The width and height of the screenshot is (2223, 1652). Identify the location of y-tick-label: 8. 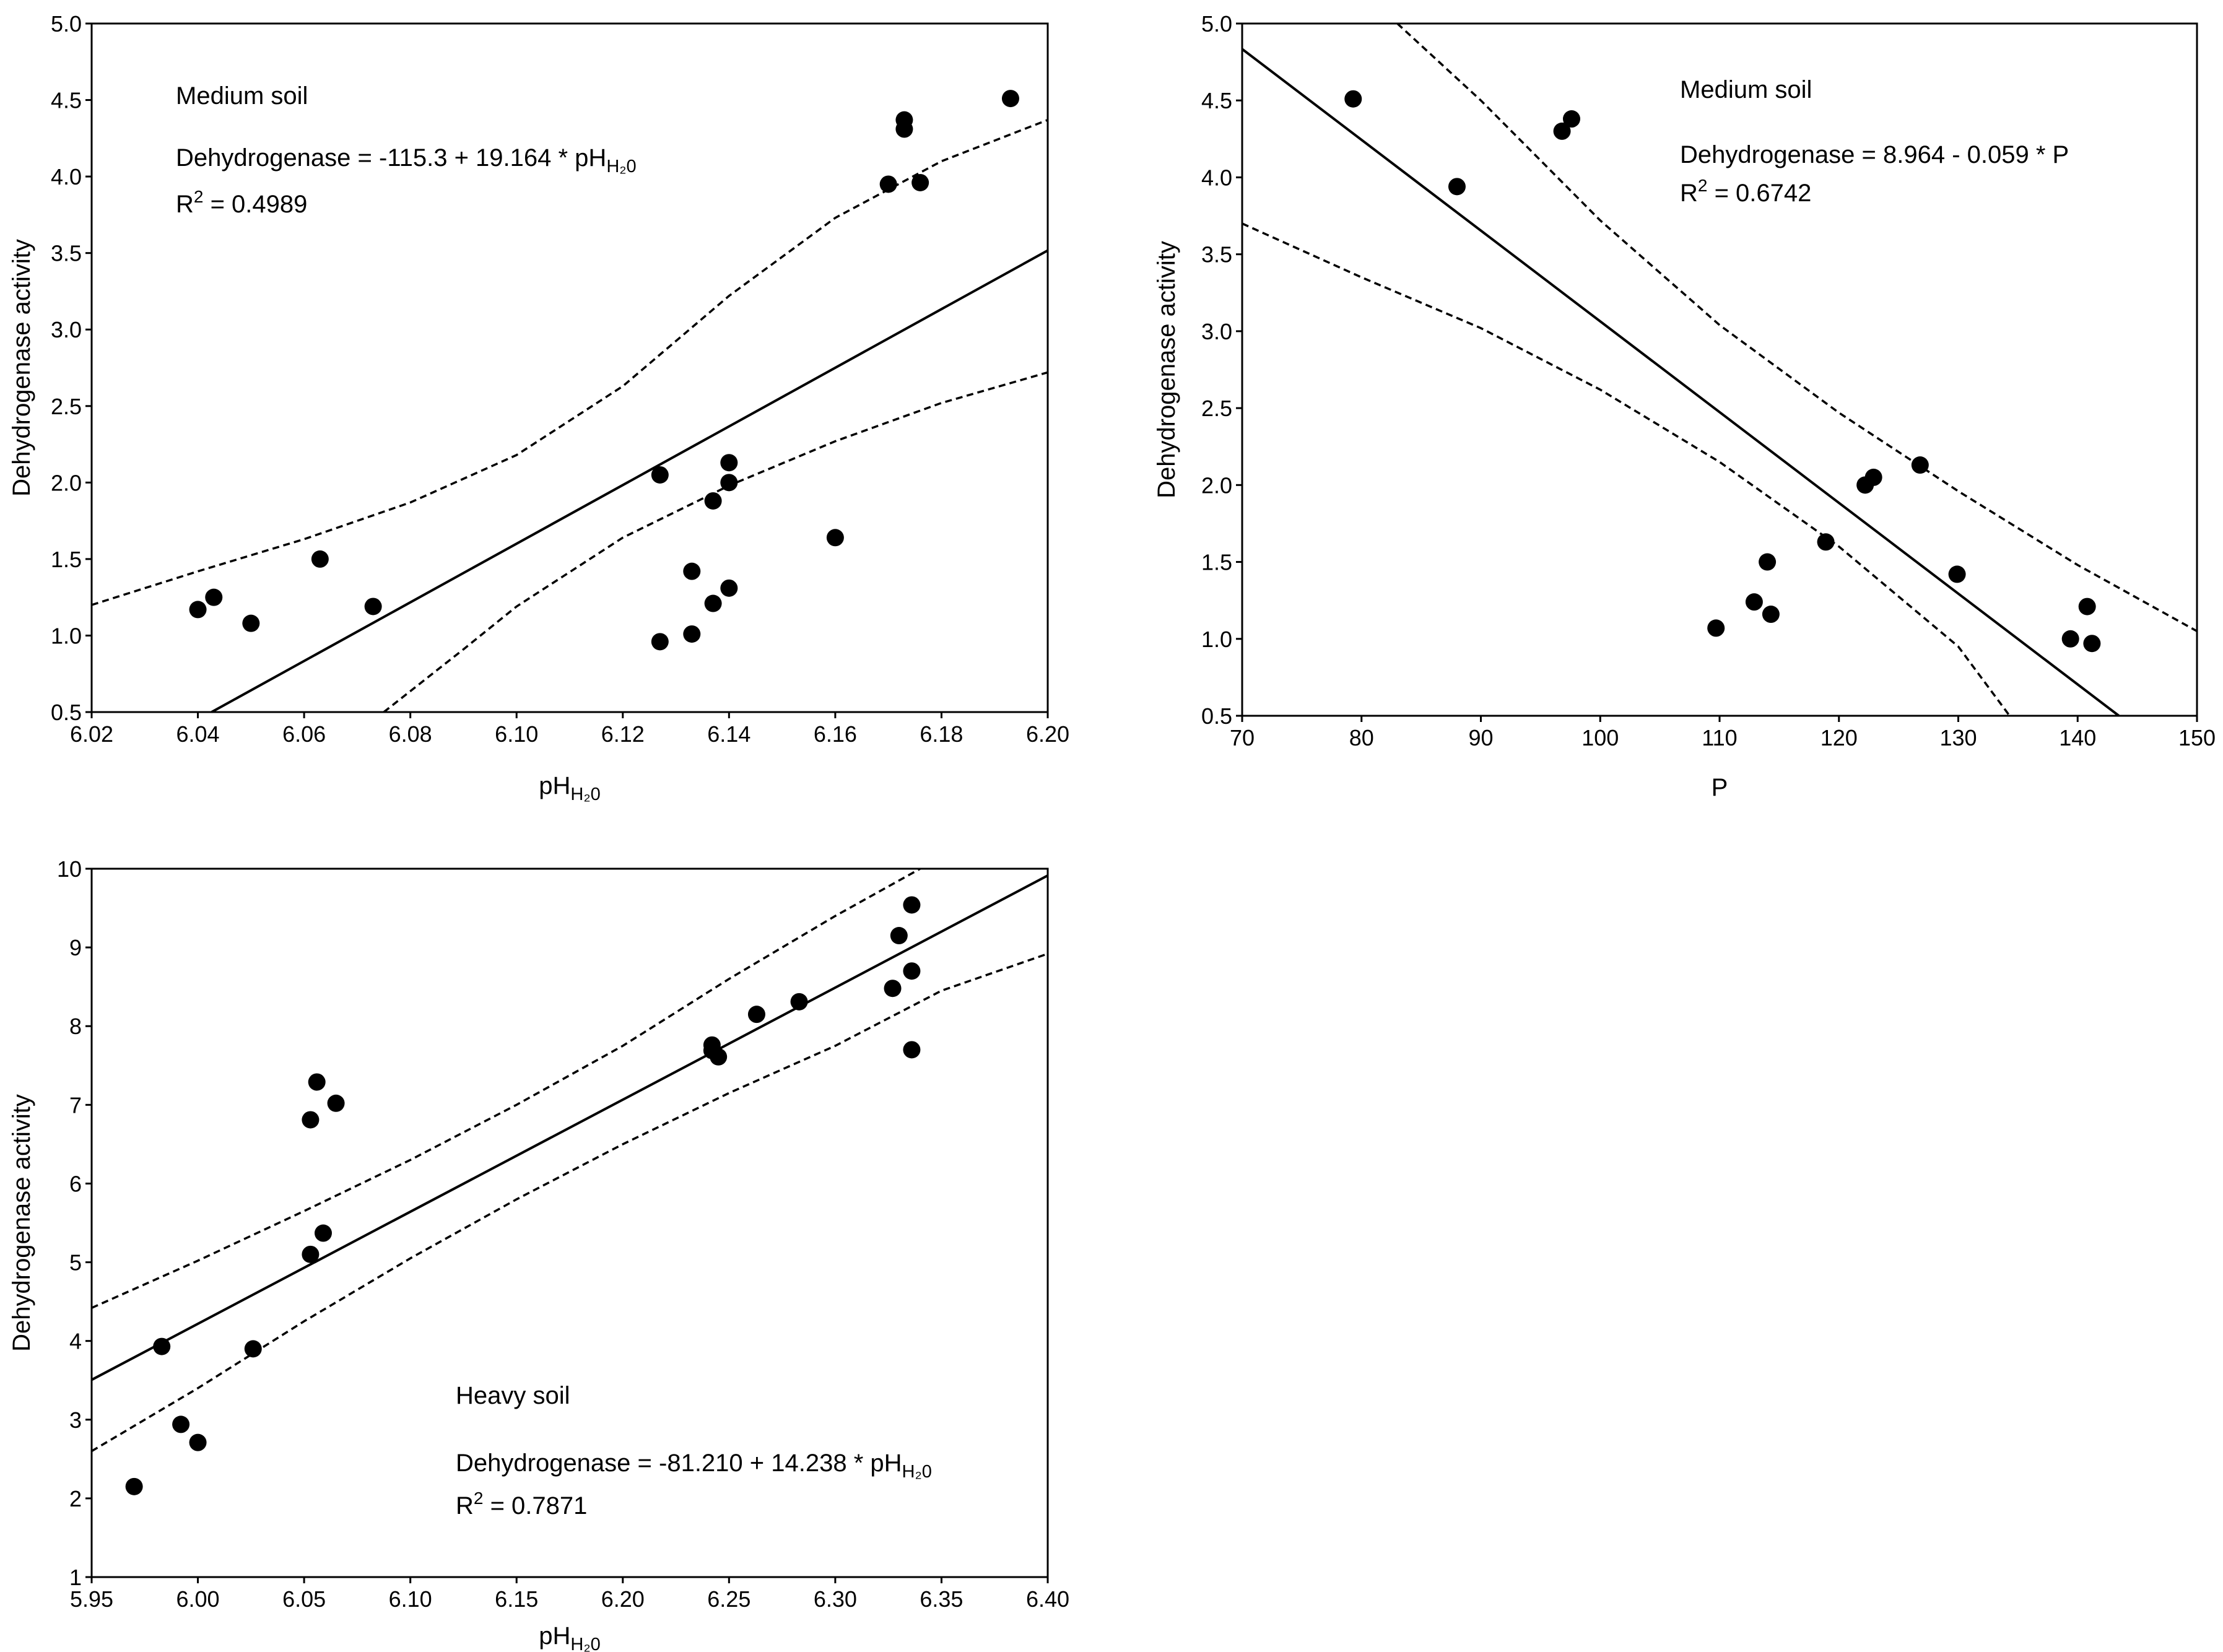
(75, 1026).